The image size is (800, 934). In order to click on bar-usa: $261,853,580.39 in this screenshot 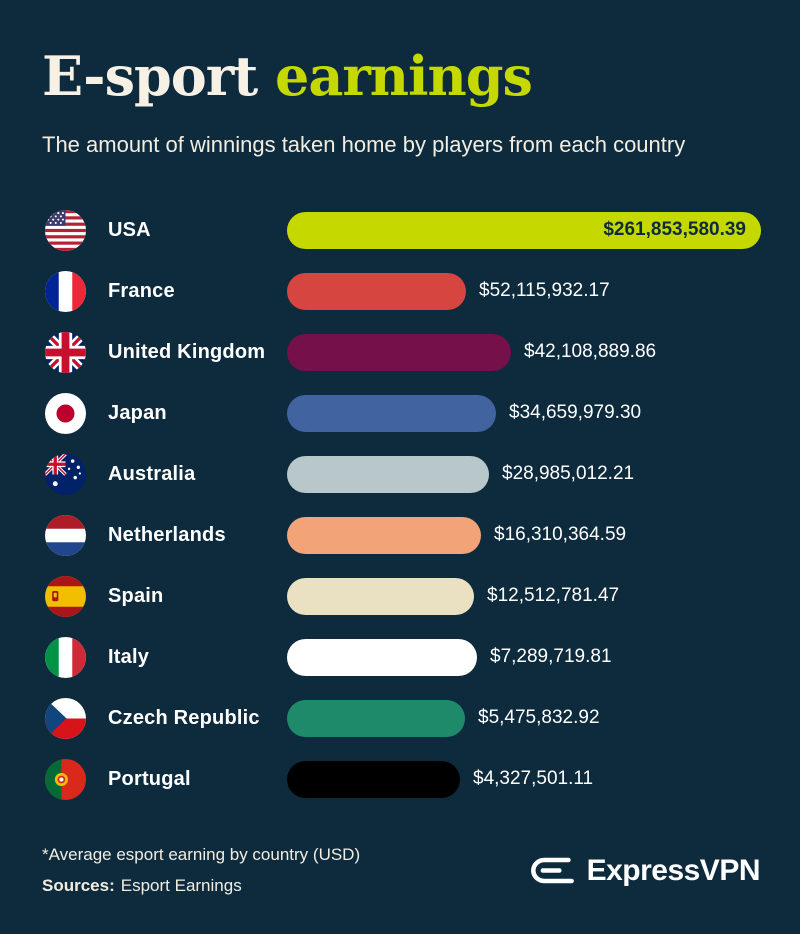, I will do `click(524, 230)`.